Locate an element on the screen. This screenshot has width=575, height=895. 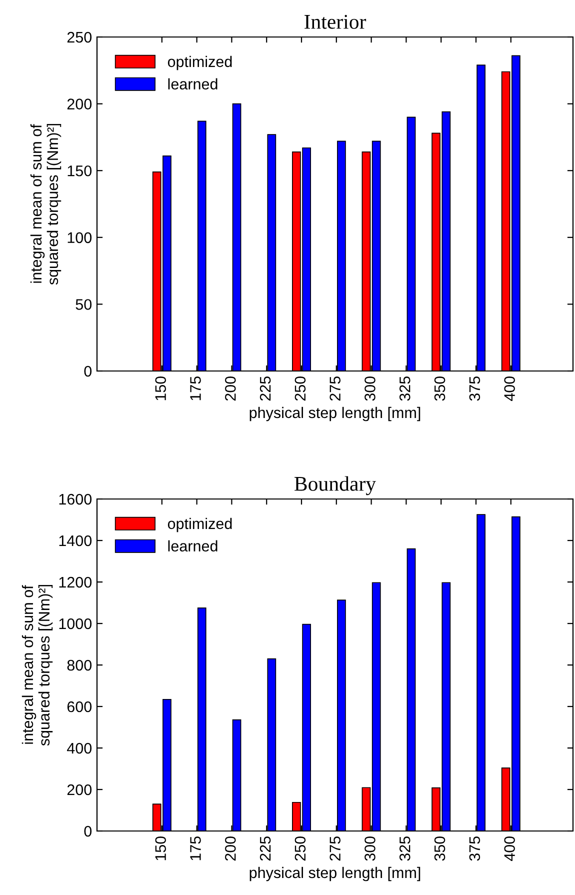
y-tick-label: 800 is located at coordinates (79, 665).